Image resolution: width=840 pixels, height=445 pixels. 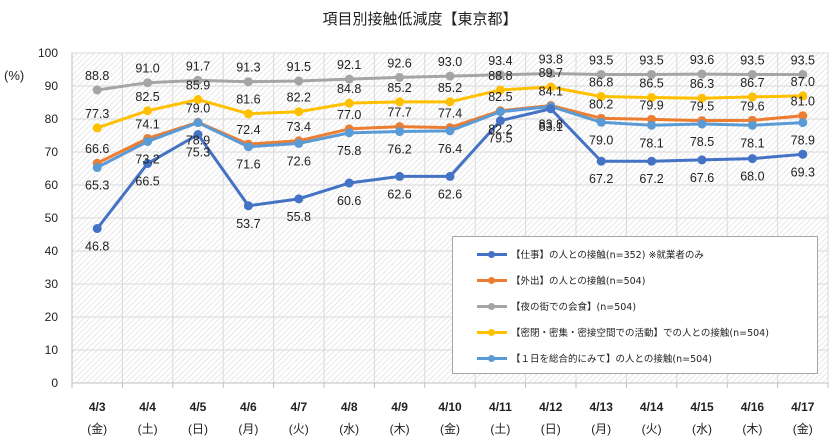 I want to click on data-label: 81.6, so click(x=248, y=100).